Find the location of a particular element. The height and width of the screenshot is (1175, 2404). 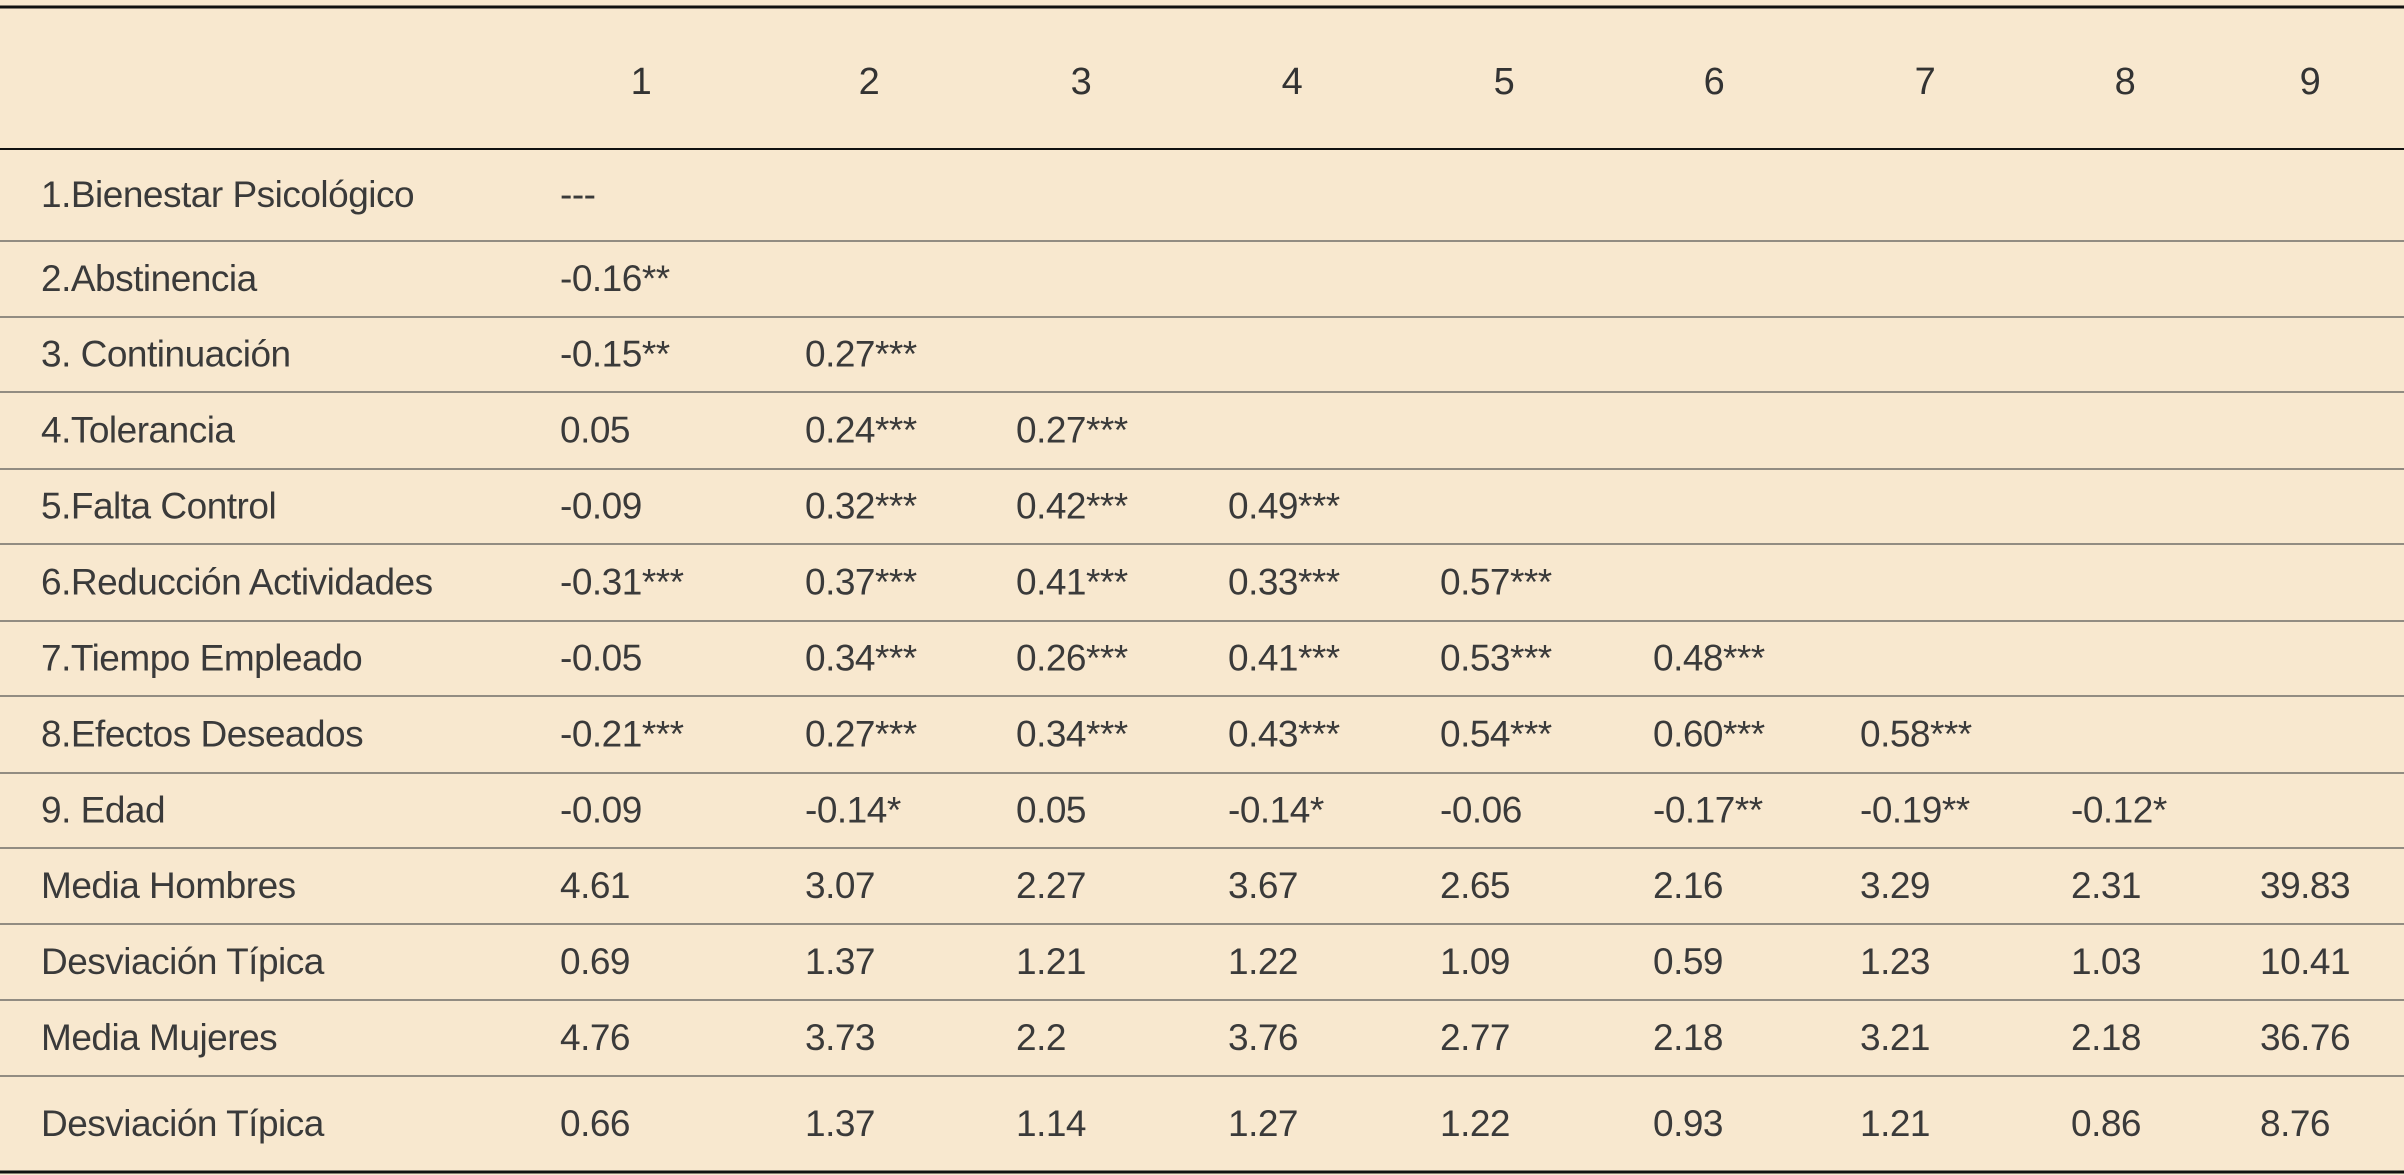

cell: 2.27 is located at coordinates (1051, 885).